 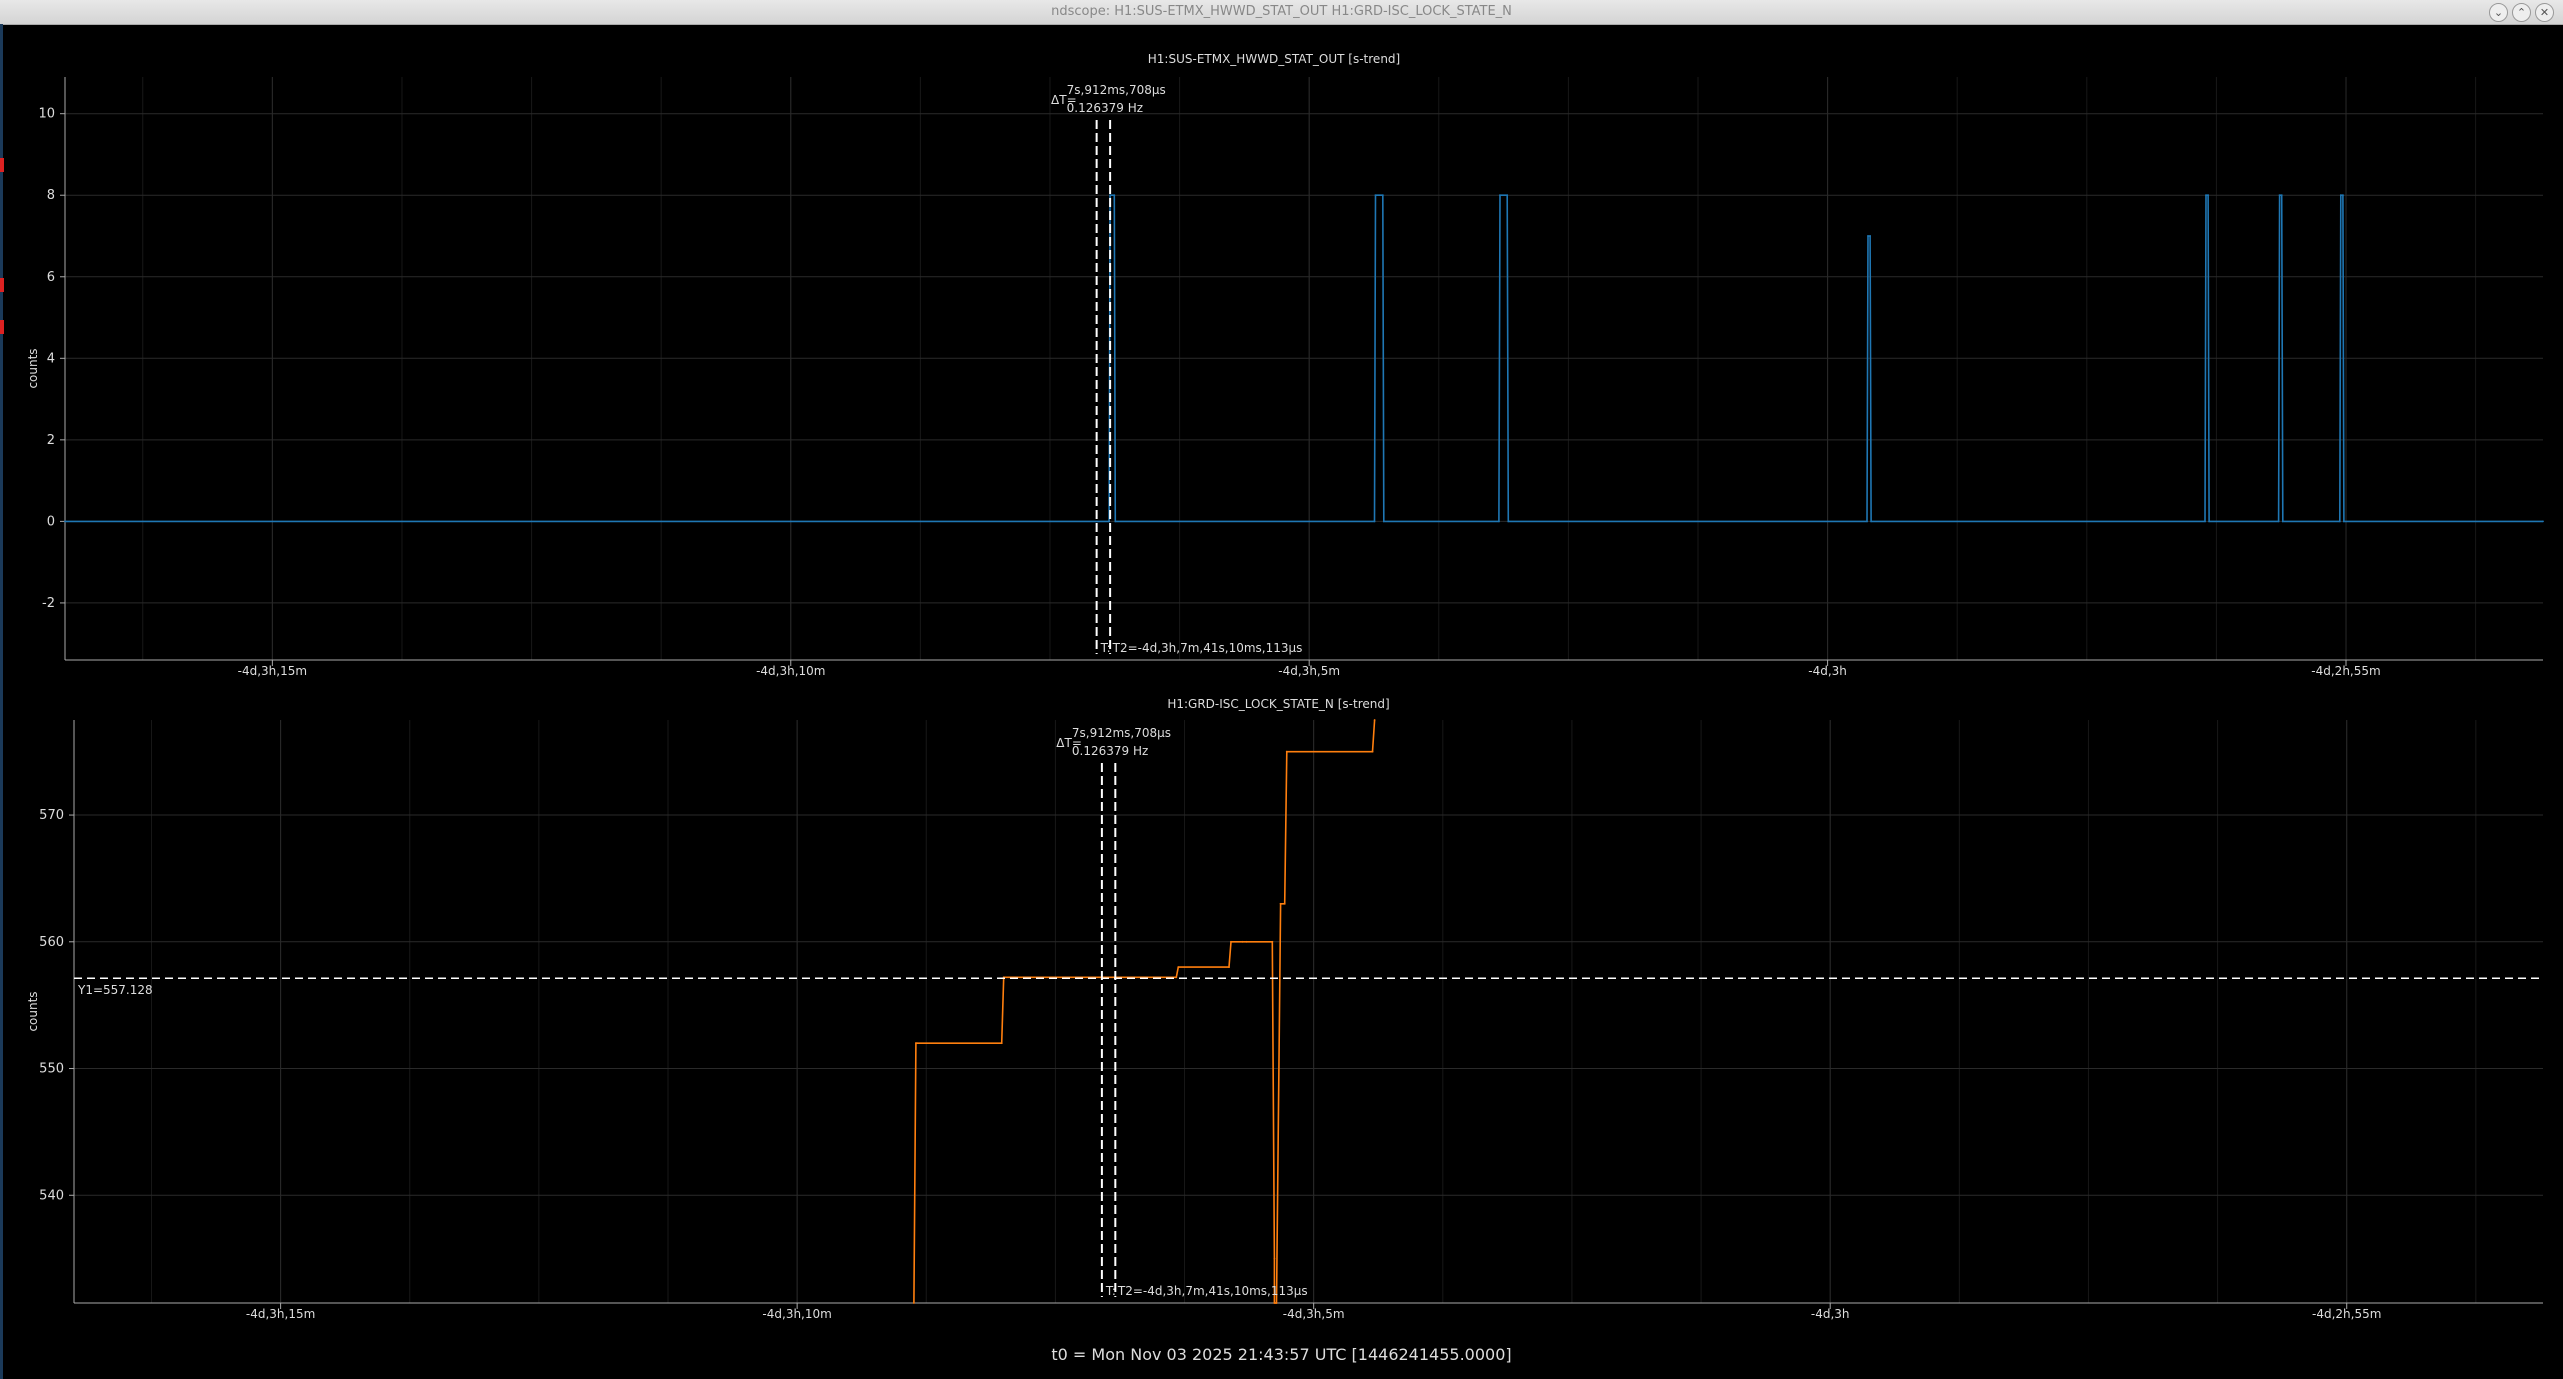 I want to click on y-tick-label: 570, so click(x=51, y=815).